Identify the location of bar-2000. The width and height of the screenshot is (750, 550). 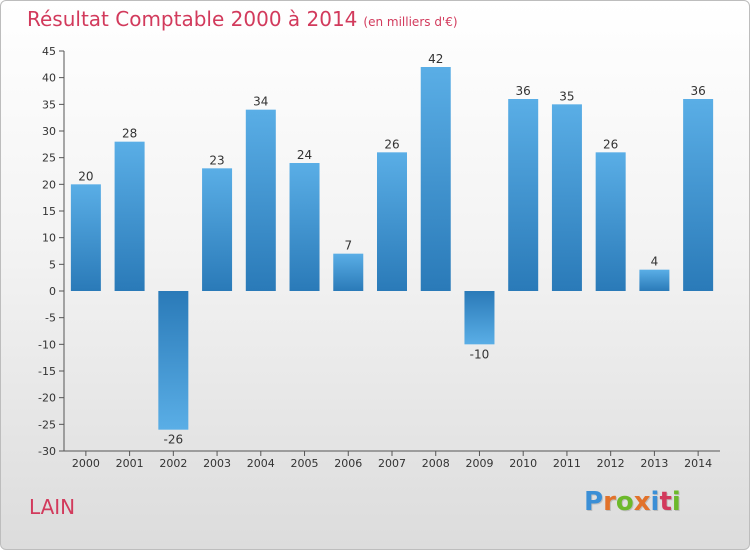
(85, 237).